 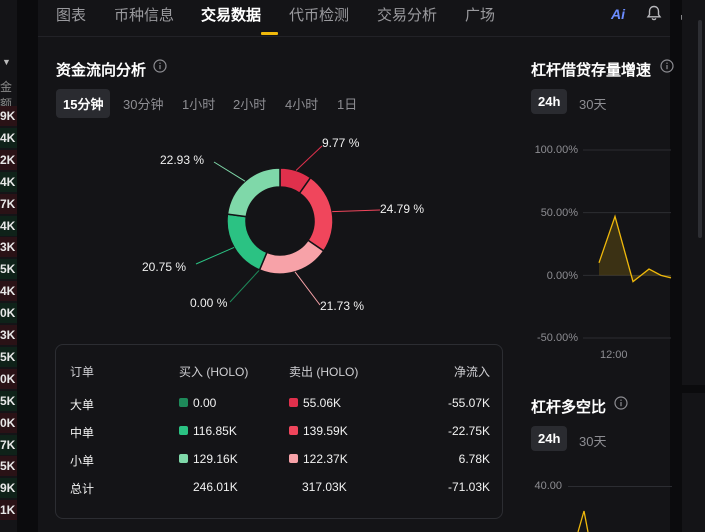 What do you see at coordinates (556, 150) in the screenshot?
I see `y-tick-label: 100.00%` at bounding box center [556, 150].